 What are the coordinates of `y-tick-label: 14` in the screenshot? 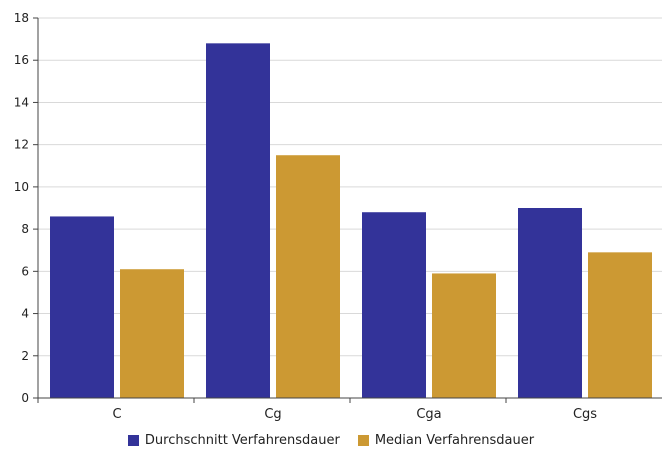 It's located at (21, 102).